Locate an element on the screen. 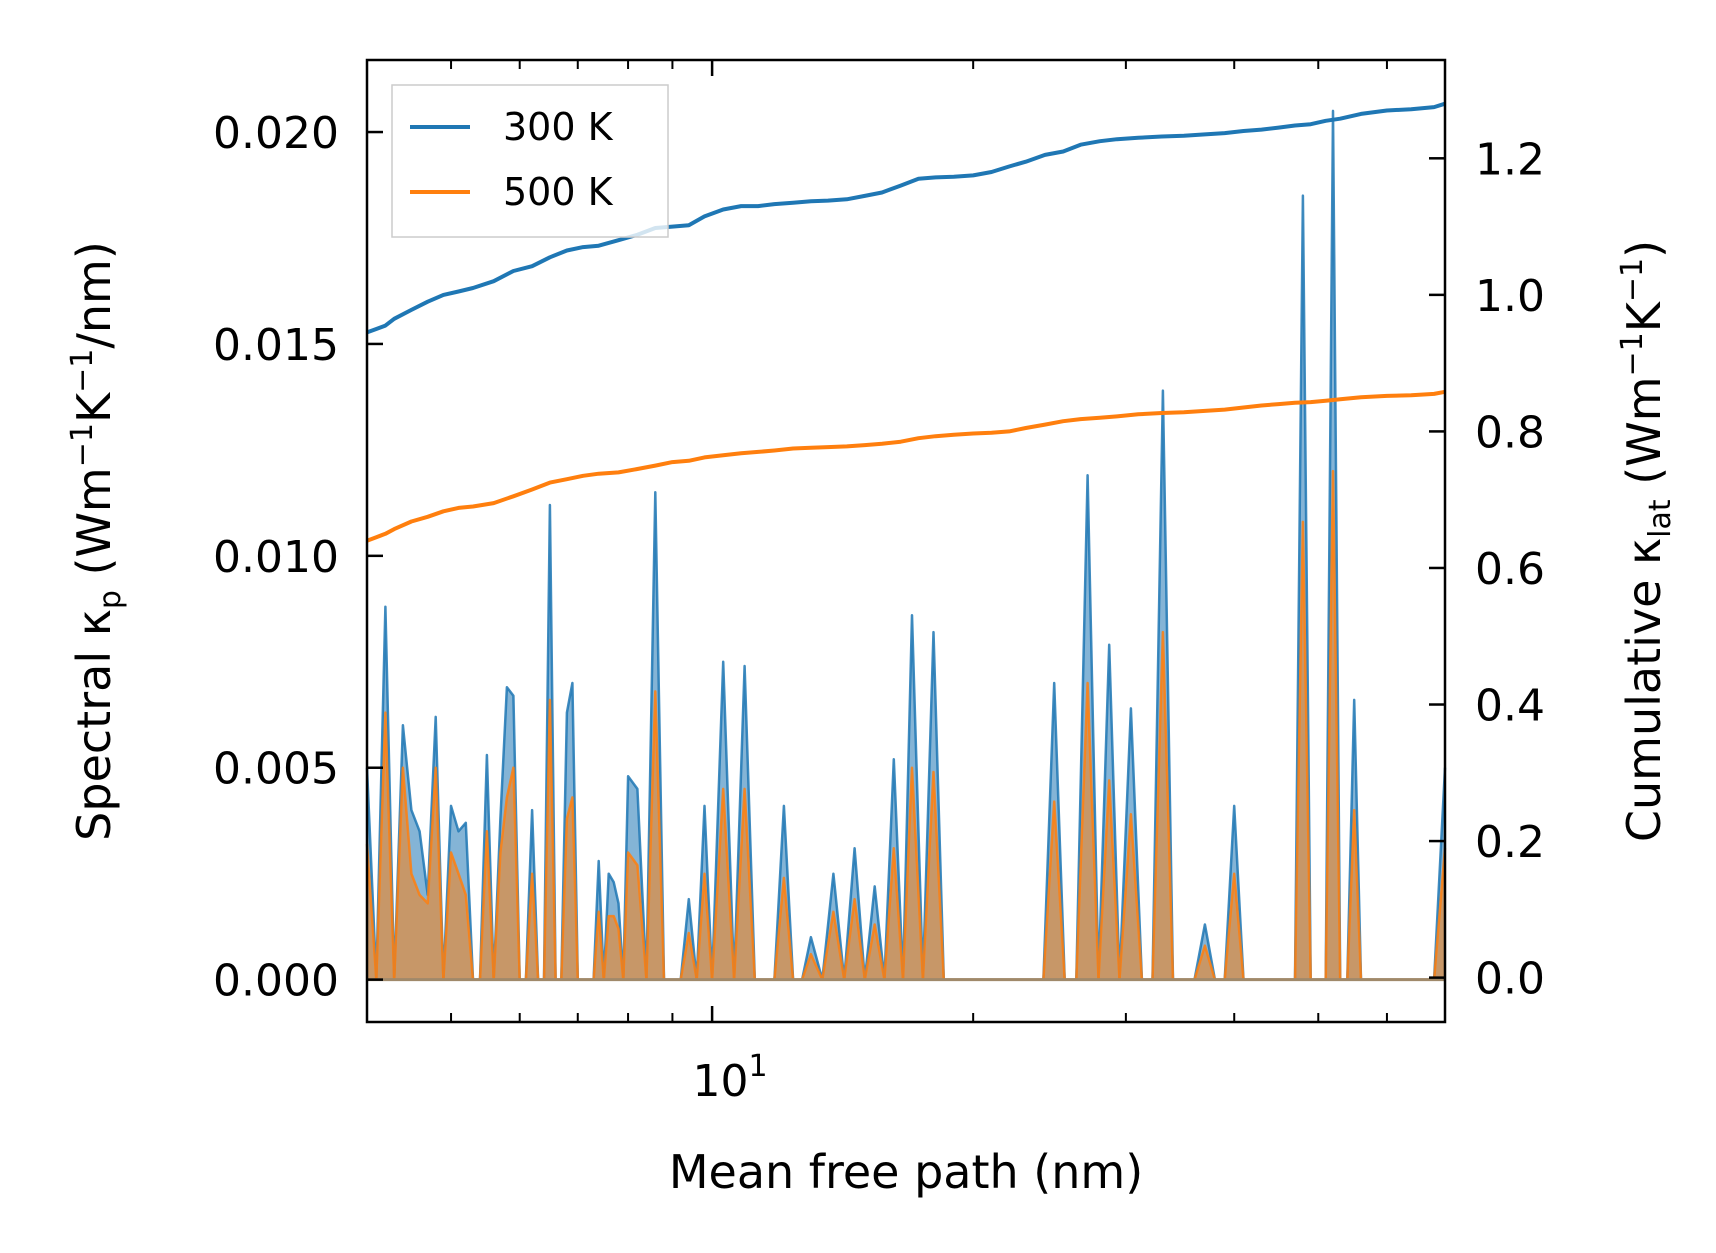 Image resolution: width=1716 pixels, height=1253 pixels. right-label-prefix: Cumulative κ is located at coordinates (1644, 690).